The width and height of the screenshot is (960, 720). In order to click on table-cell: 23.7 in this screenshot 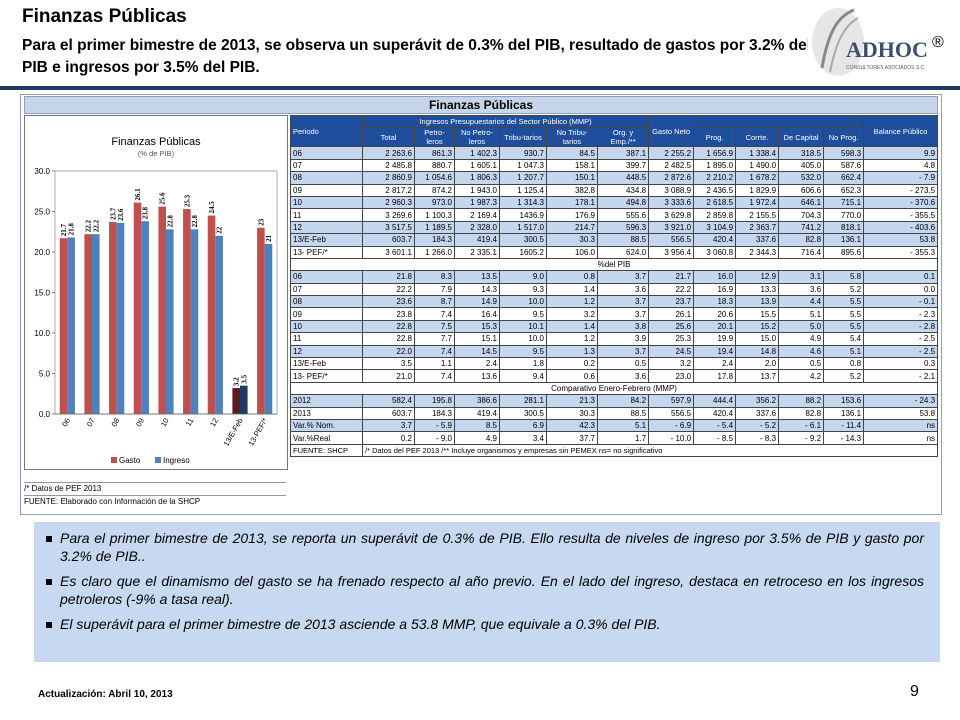, I will do `click(671, 302)`.